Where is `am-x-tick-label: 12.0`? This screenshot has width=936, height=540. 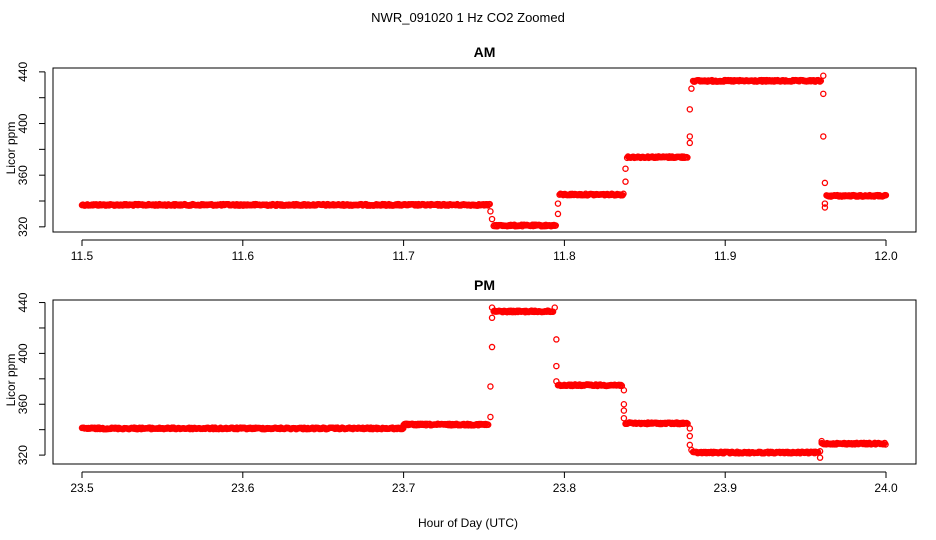
am-x-tick-label: 12.0 is located at coordinates (886, 256).